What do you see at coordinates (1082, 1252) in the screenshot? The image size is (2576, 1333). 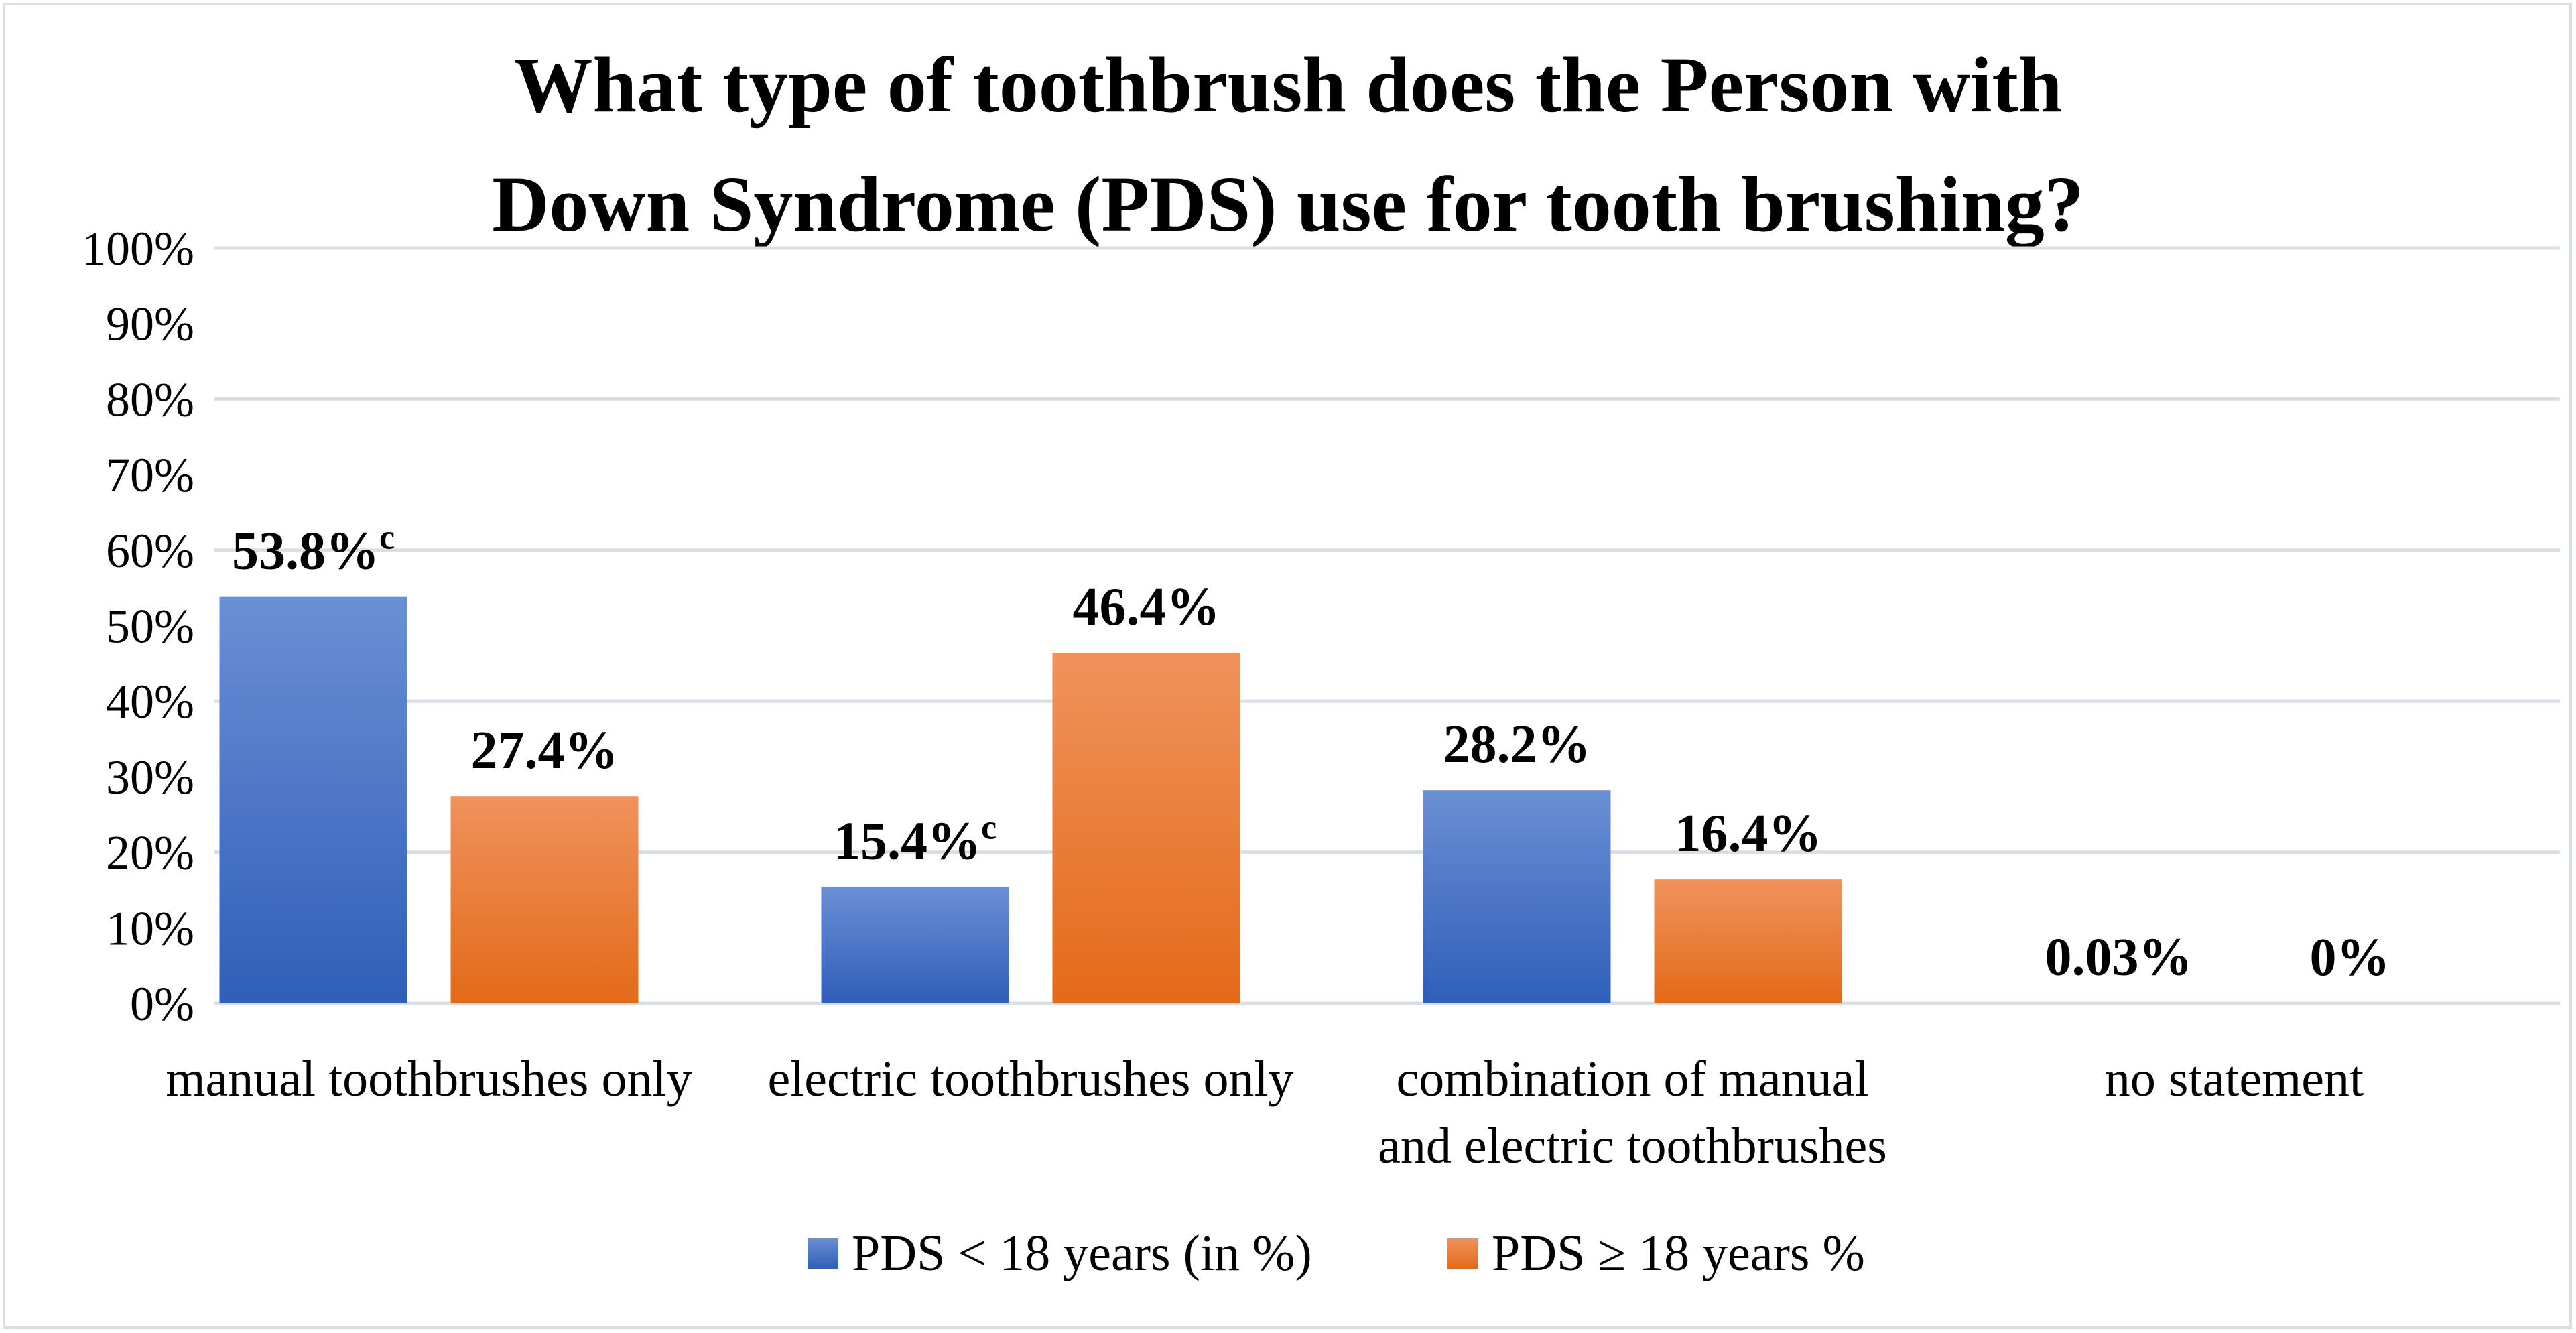 I see `legend-label-under-18: PDS < 18 years (in %)` at bounding box center [1082, 1252].